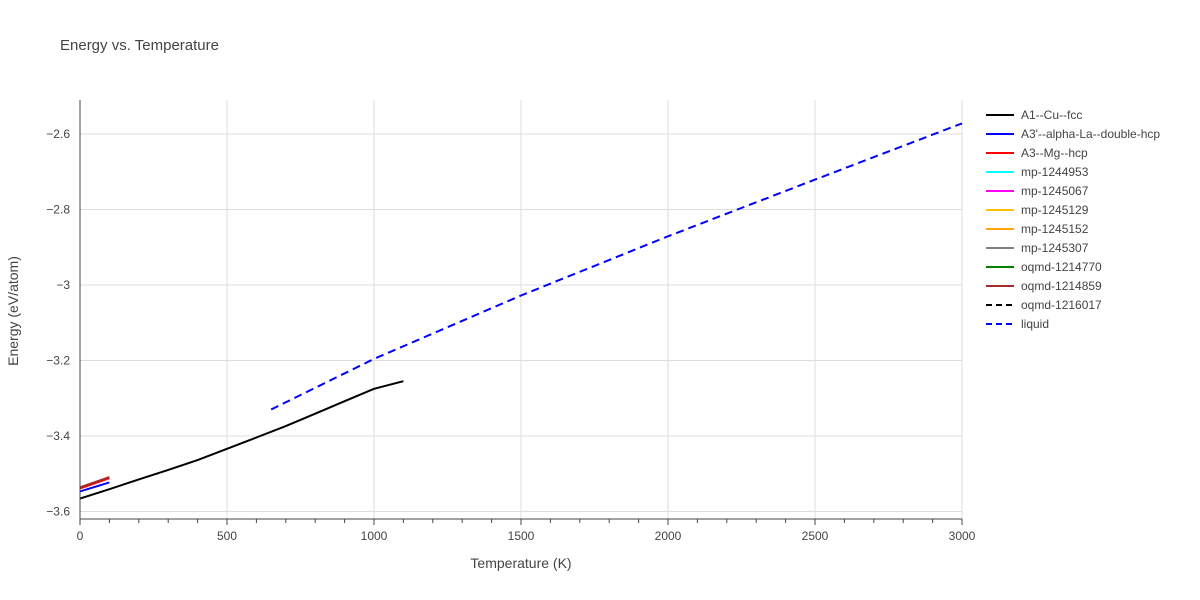  I want to click on legend-label: A3--Mg--hcp, so click(1054, 153).